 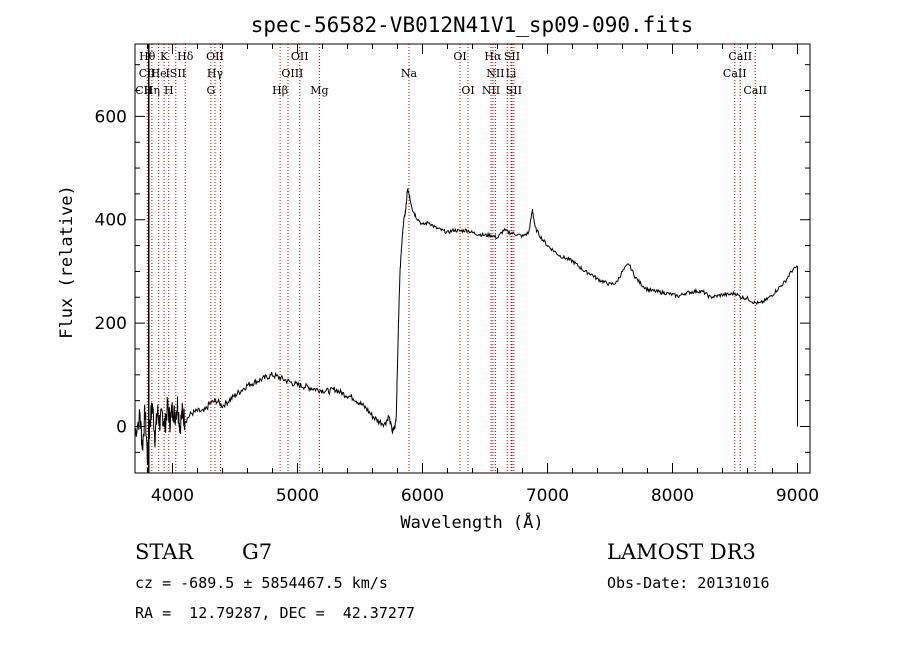 What do you see at coordinates (152, 90) in the screenshot?
I see `spectral-line-label: Hη` at bounding box center [152, 90].